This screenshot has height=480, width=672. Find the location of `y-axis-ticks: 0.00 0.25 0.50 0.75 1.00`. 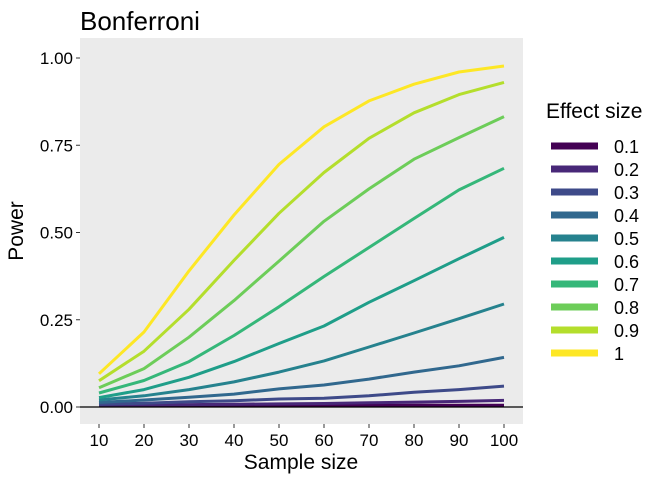

y-axis-ticks: 0.00 0.25 0.50 0.75 1.00 is located at coordinates (60, 233).